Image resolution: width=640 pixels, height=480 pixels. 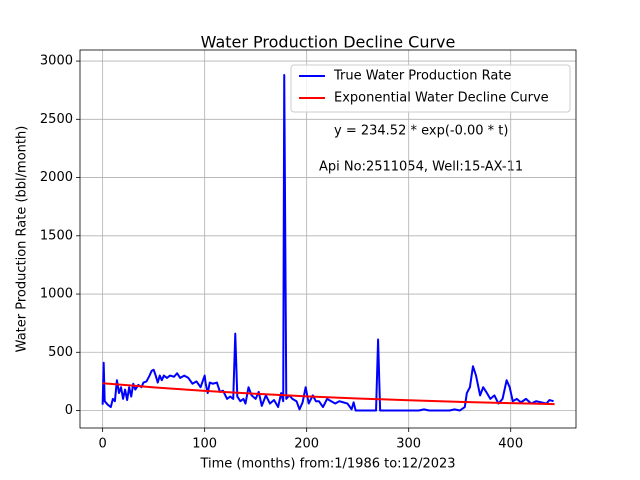 What do you see at coordinates (328, 42) in the screenshot?
I see `chart-title: Water Production Decline Curve` at bounding box center [328, 42].